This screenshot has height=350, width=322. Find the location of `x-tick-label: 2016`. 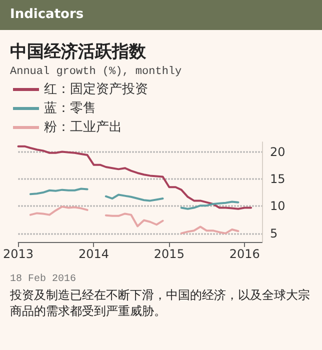

x-tick-label: 2016 is located at coordinates (244, 254).